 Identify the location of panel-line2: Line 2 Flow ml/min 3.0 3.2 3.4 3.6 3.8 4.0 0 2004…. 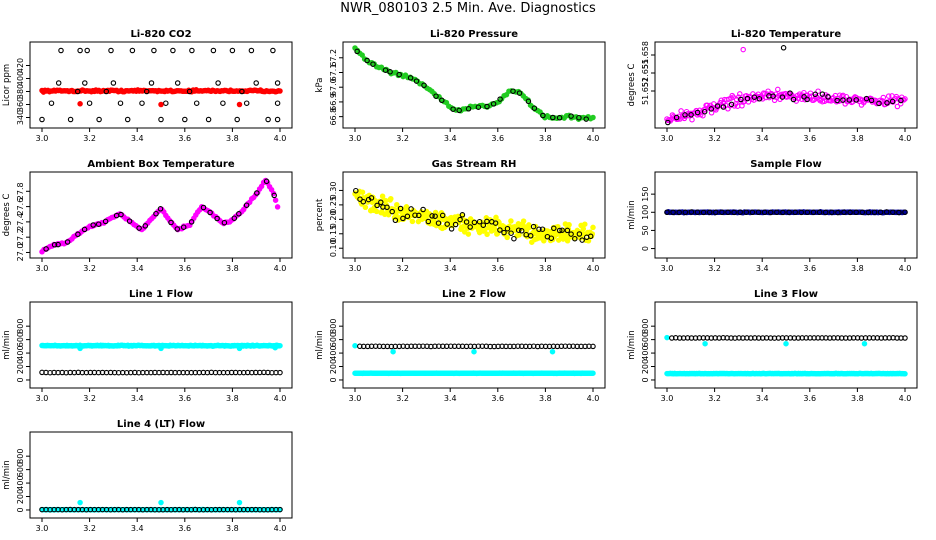
(460, 346).